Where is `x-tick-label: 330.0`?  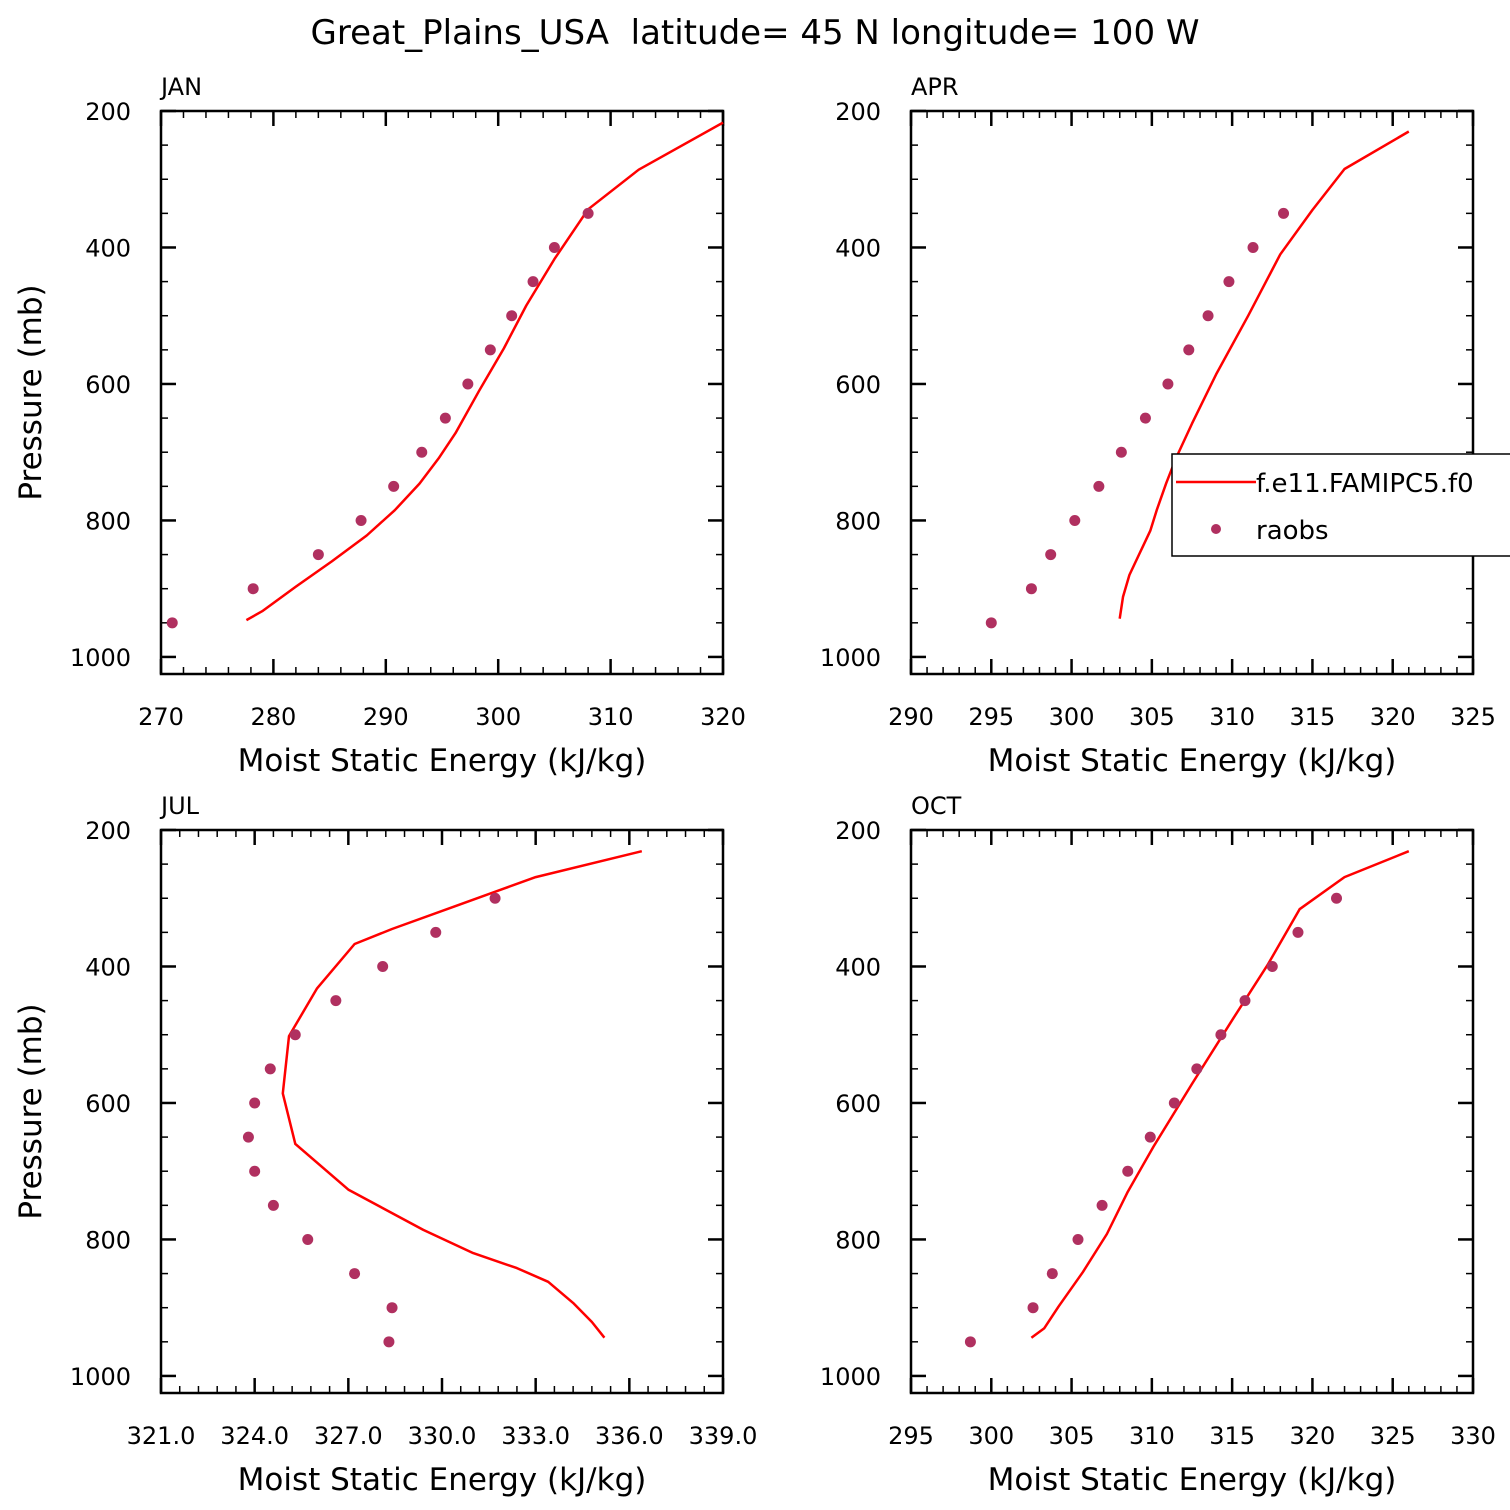 x-tick-label: 330.0 is located at coordinates (442, 1436).